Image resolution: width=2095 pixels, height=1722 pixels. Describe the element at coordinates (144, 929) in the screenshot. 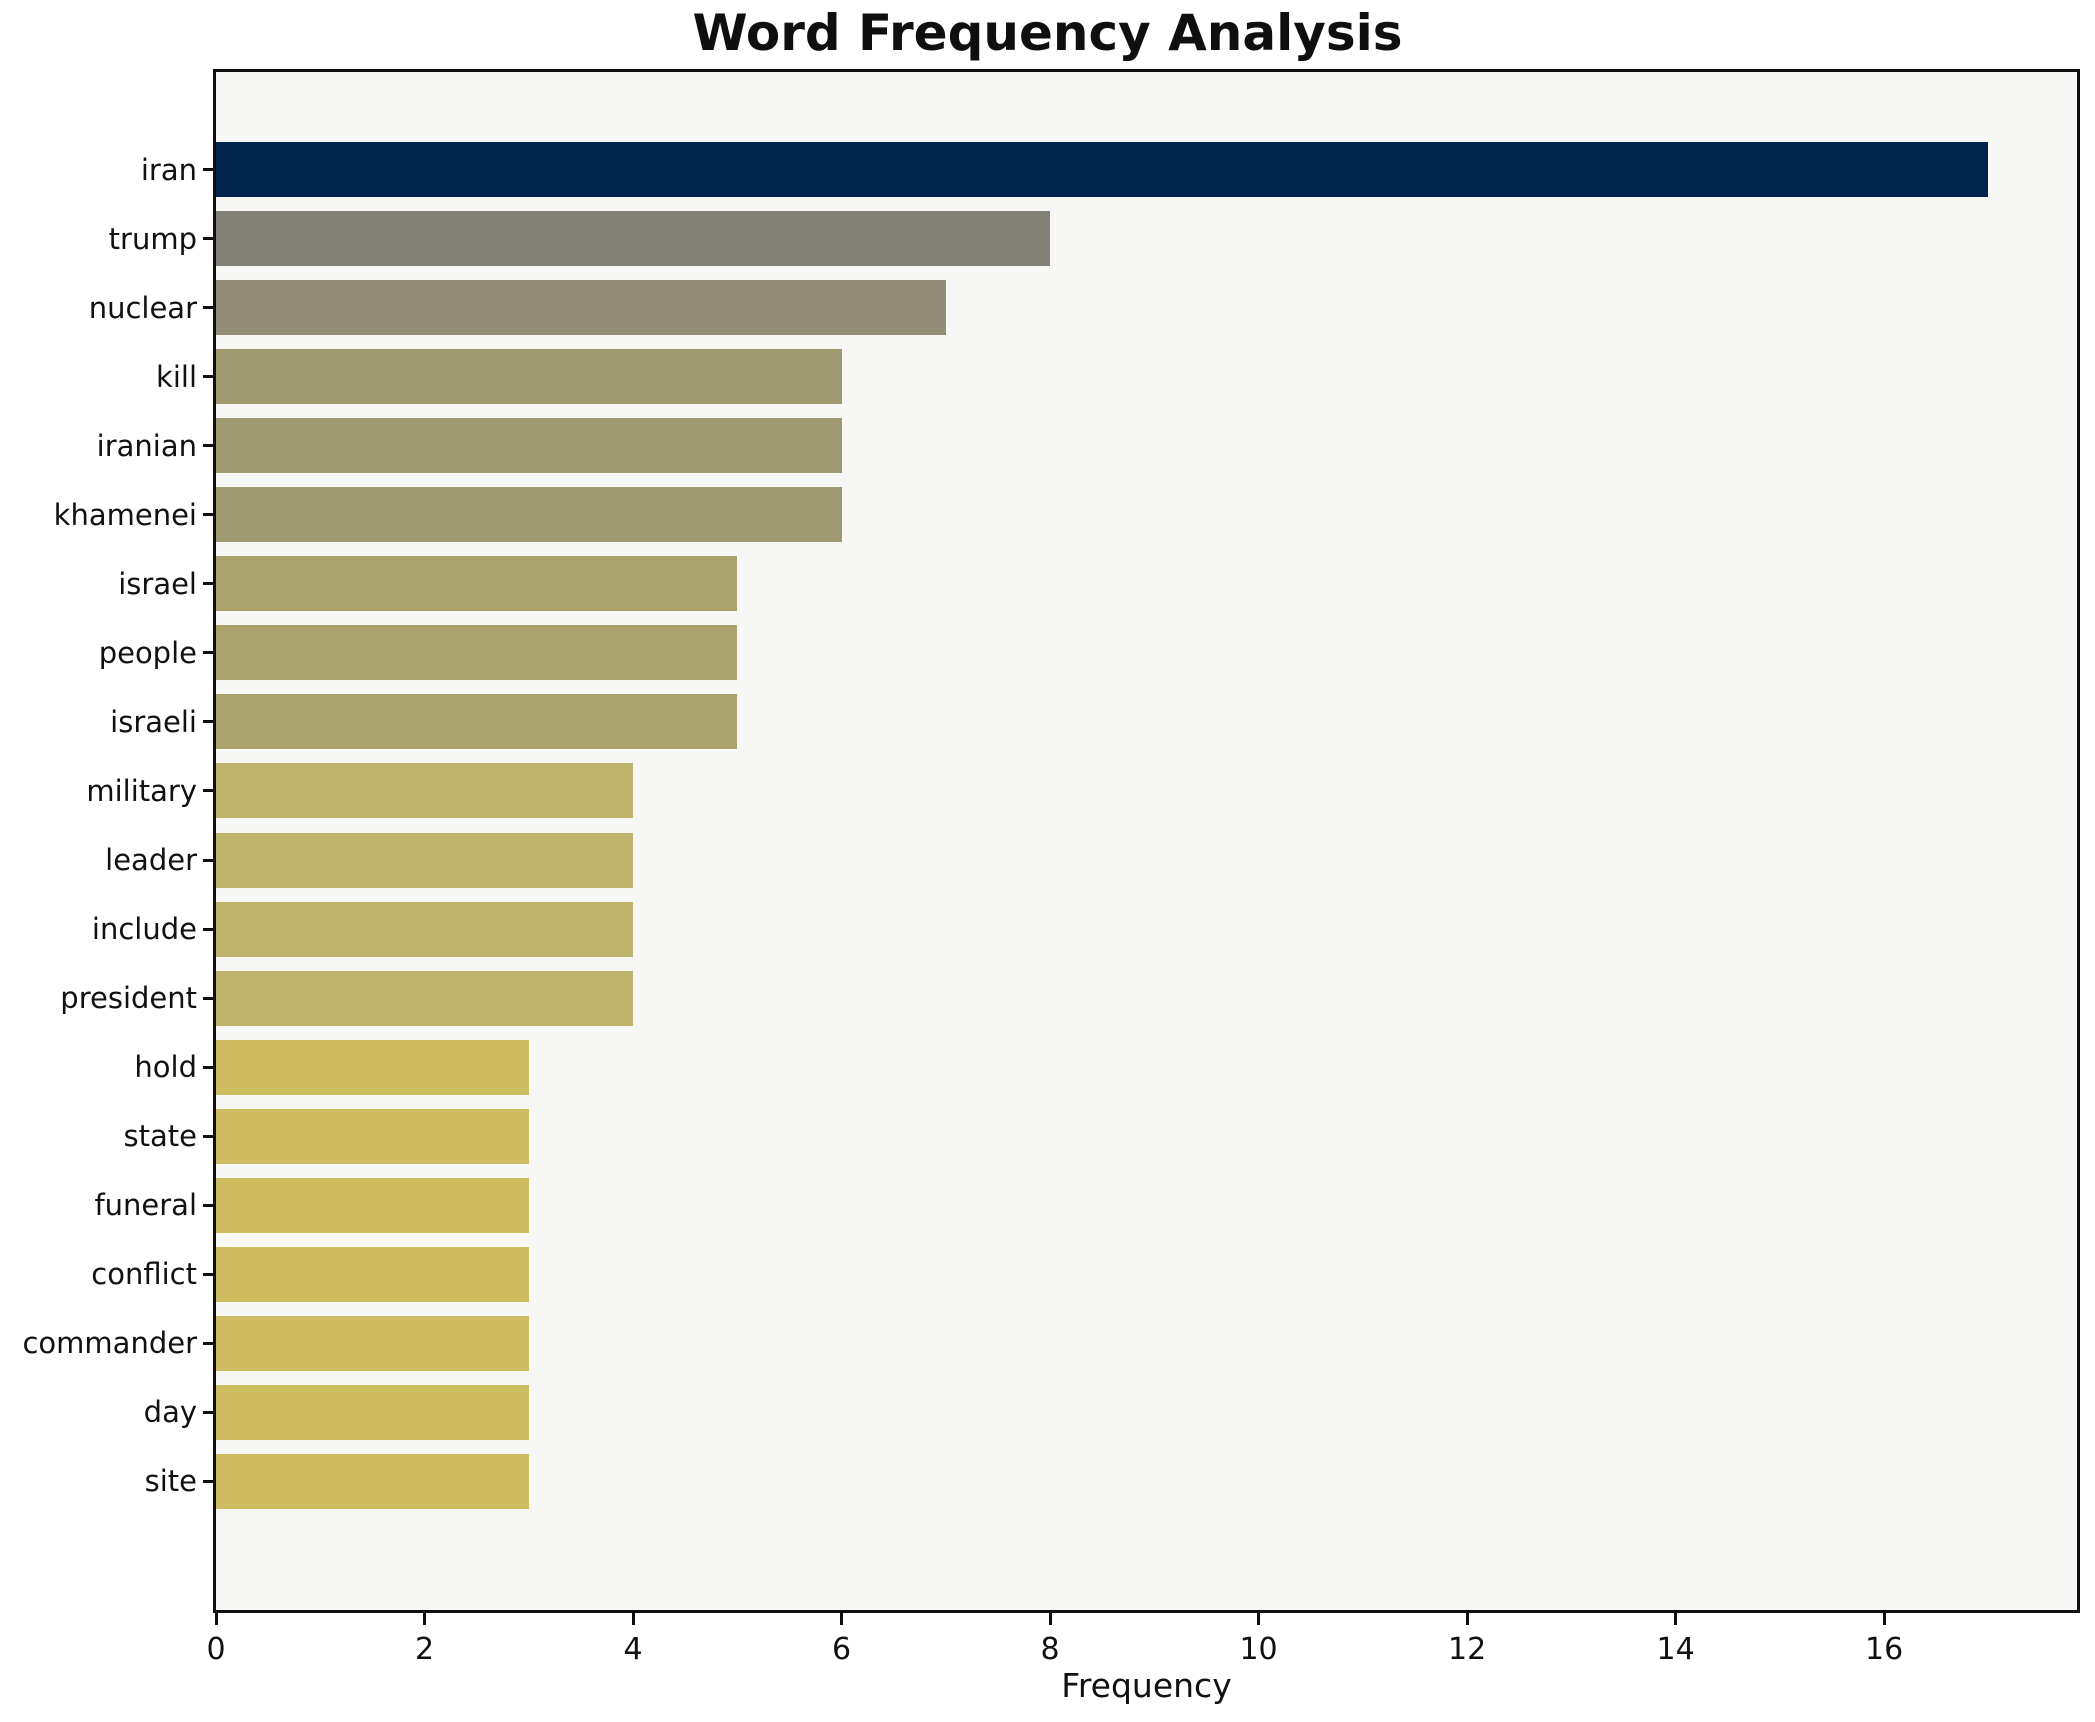

I see `y-axis-label: include` at that location.